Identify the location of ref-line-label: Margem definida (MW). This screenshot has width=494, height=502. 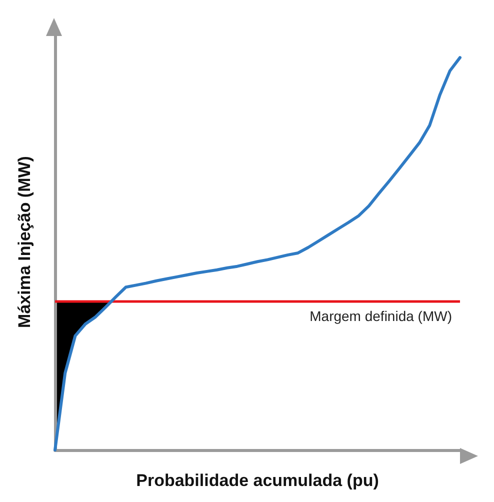
(381, 316).